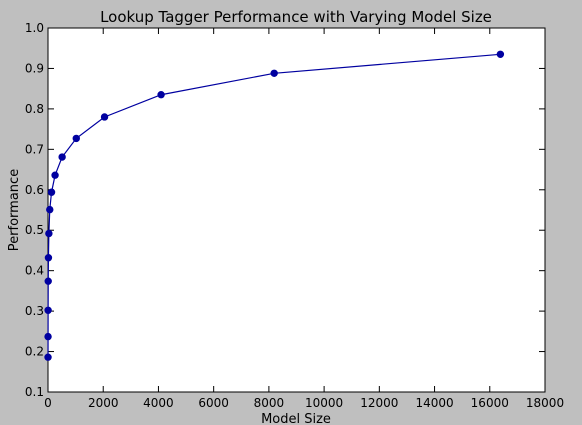 This screenshot has width=582, height=425. What do you see at coordinates (269, 403) in the screenshot?
I see `x-tick-label: 8000` at bounding box center [269, 403].